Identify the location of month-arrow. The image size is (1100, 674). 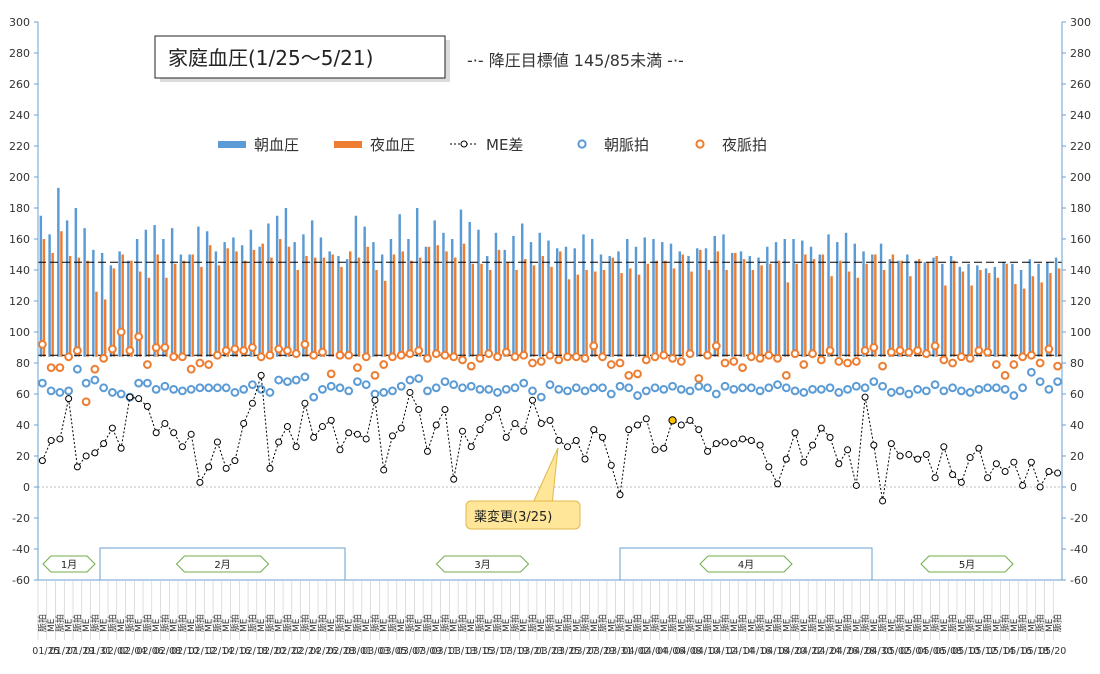
(746, 564).